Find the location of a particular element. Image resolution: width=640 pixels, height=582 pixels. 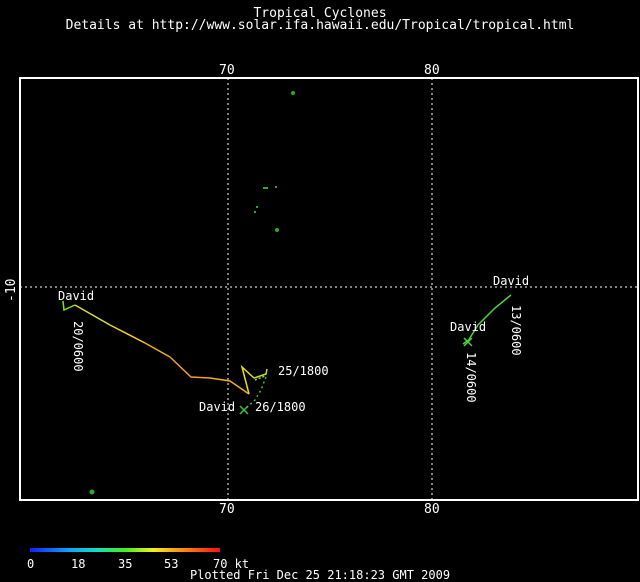

label-storm-name-east: David is located at coordinates (511, 281).